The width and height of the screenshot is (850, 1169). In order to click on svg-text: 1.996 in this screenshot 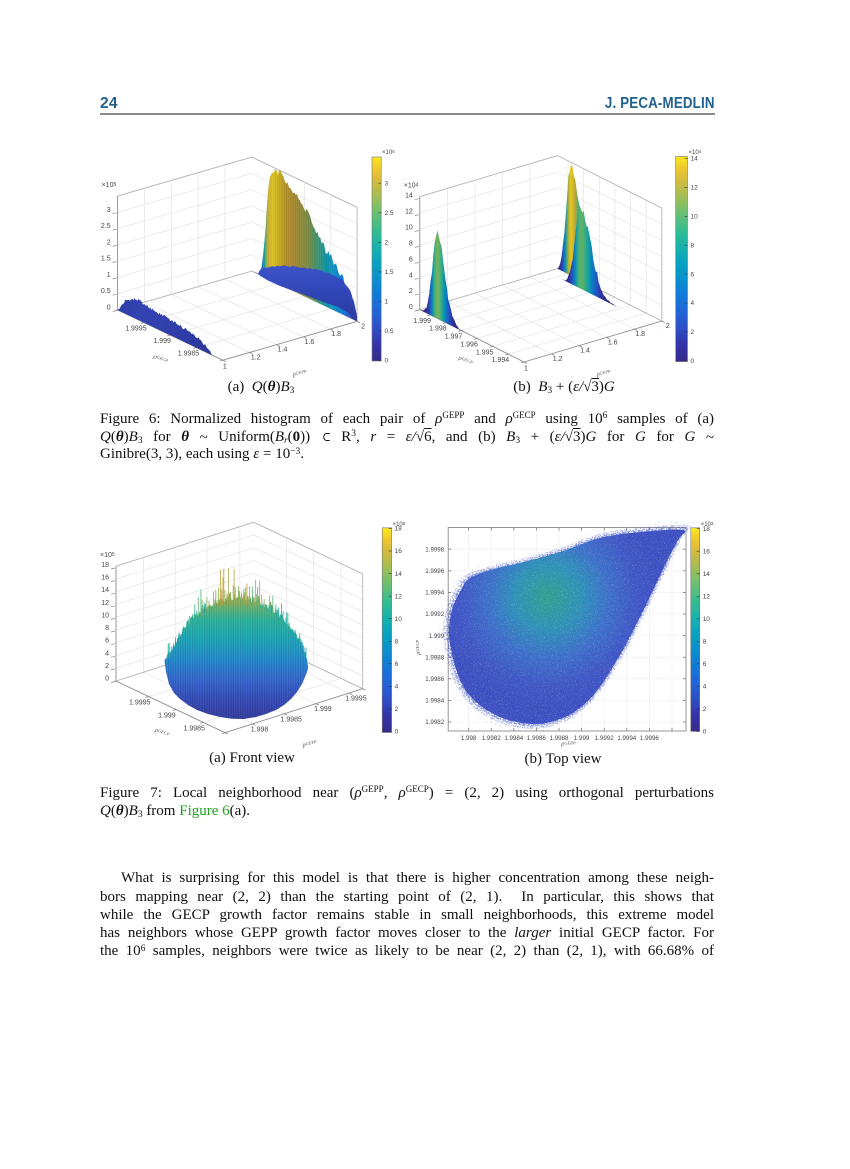, I will do `click(469, 344)`.